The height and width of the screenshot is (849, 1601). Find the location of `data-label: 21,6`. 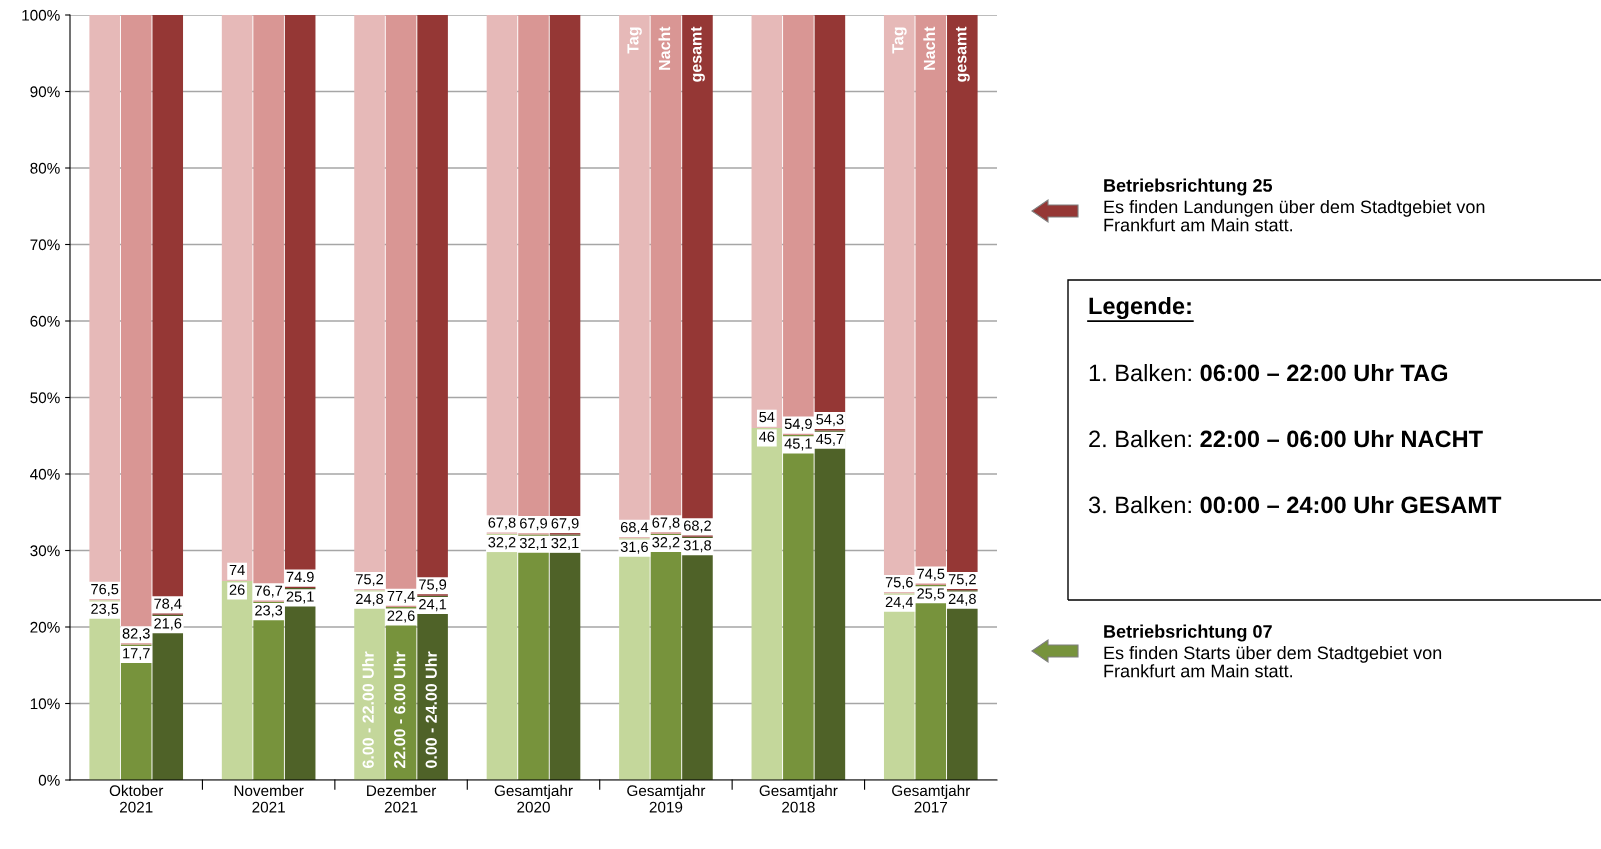

data-label: 21,6 is located at coordinates (168, 624).